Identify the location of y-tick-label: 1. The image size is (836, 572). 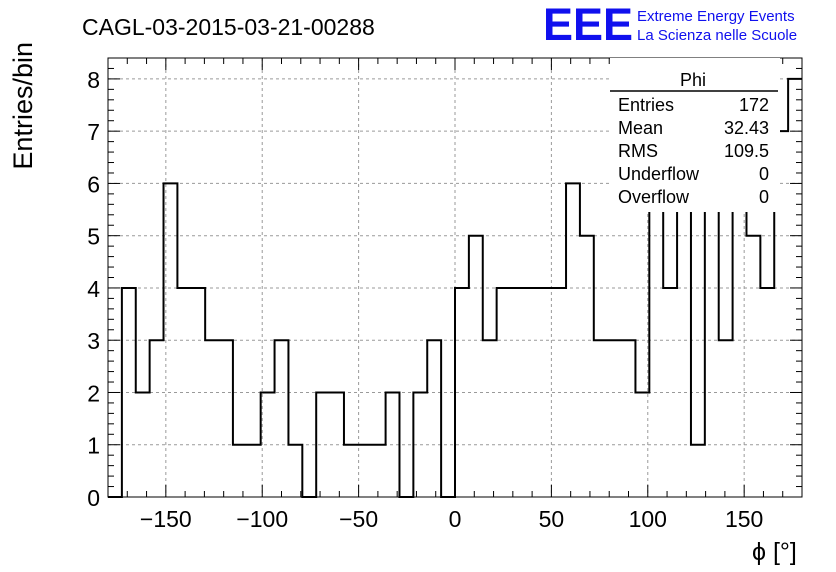
(93, 446).